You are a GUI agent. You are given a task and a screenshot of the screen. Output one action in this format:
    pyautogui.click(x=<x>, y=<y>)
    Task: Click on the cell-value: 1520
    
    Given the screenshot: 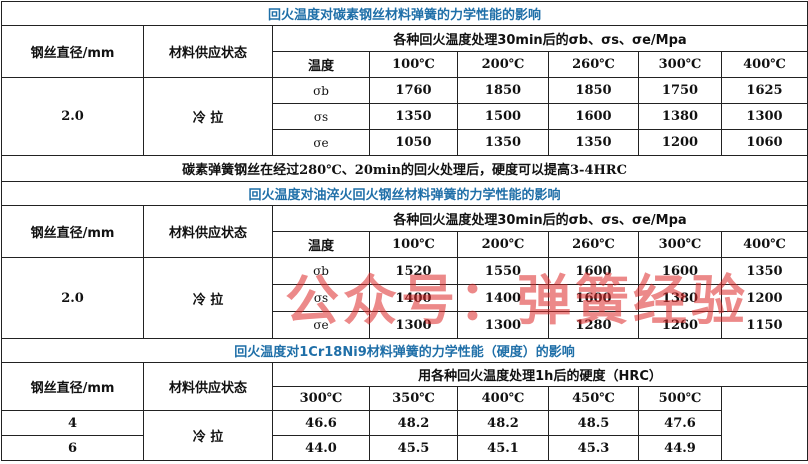 What is the action you would take?
    pyautogui.click(x=413, y=271)
    